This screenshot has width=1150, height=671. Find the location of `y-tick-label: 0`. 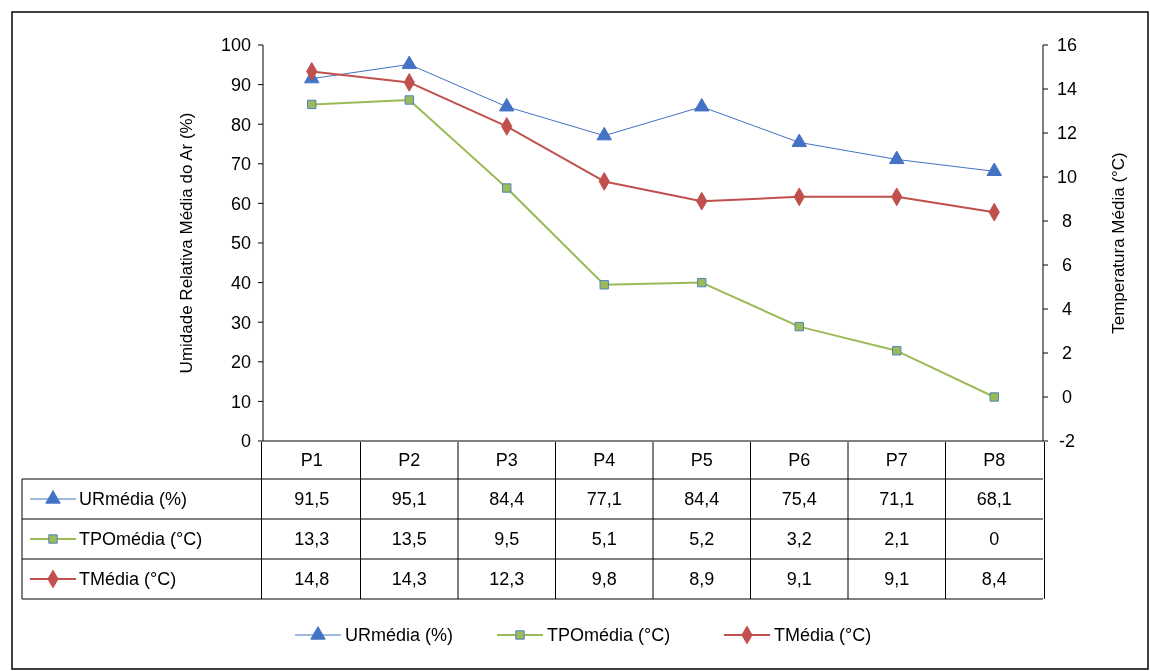

y-tick-label: 0 is located at coordinates (245, 441).